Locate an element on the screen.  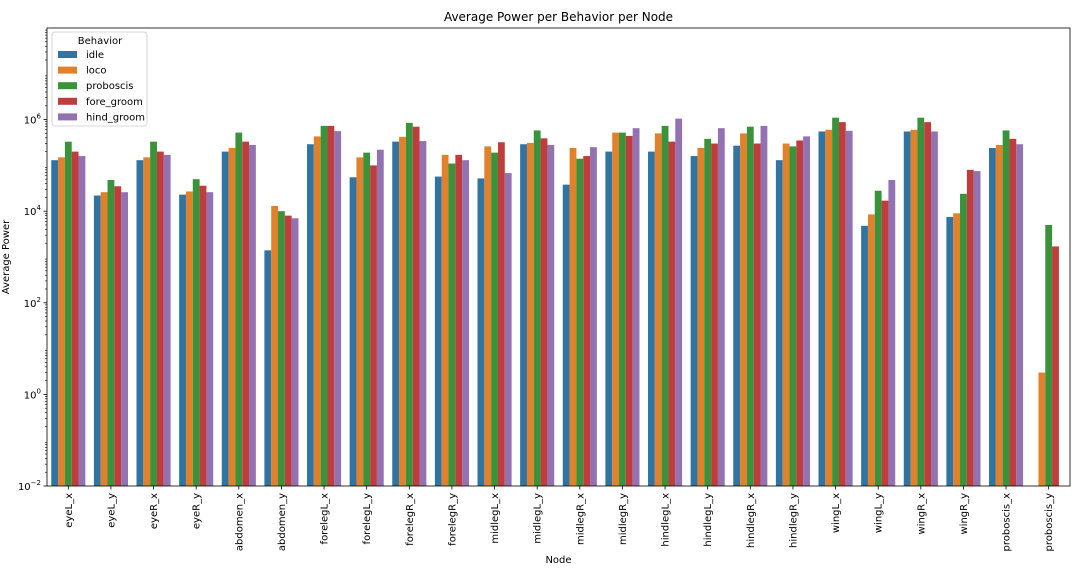
bar-loco-wingL_x is located at coordinates (829, 307).